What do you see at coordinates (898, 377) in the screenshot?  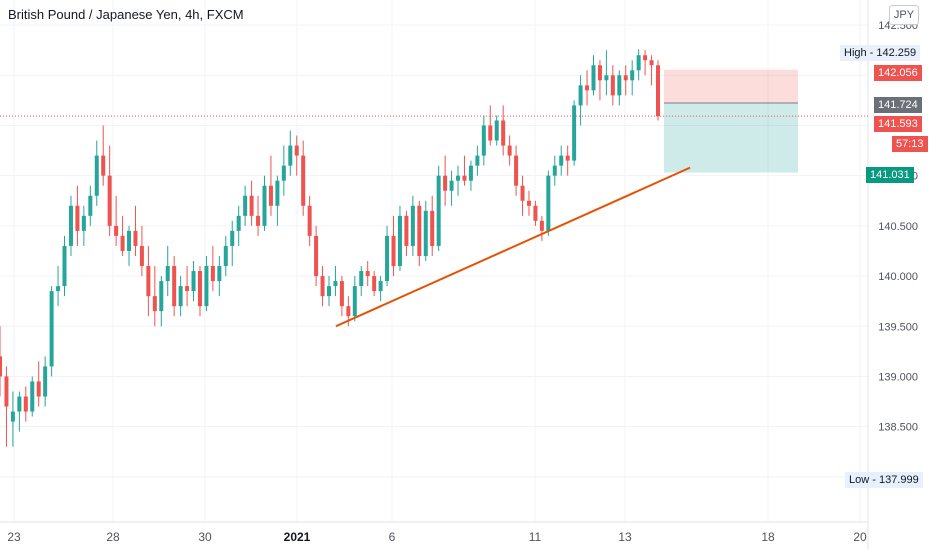 I see `y-tick-label: 139.000` at bounding box center [898, 377].